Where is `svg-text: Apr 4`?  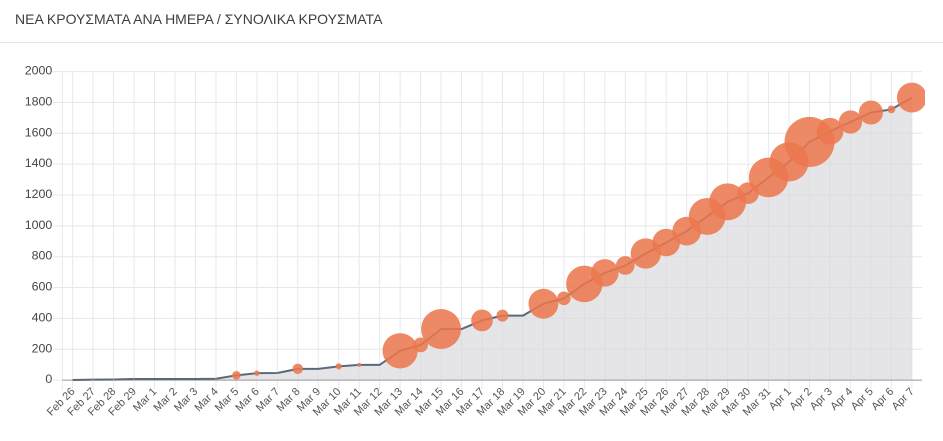
svg-text: Apr 4 is located at coordinates (841, 399).